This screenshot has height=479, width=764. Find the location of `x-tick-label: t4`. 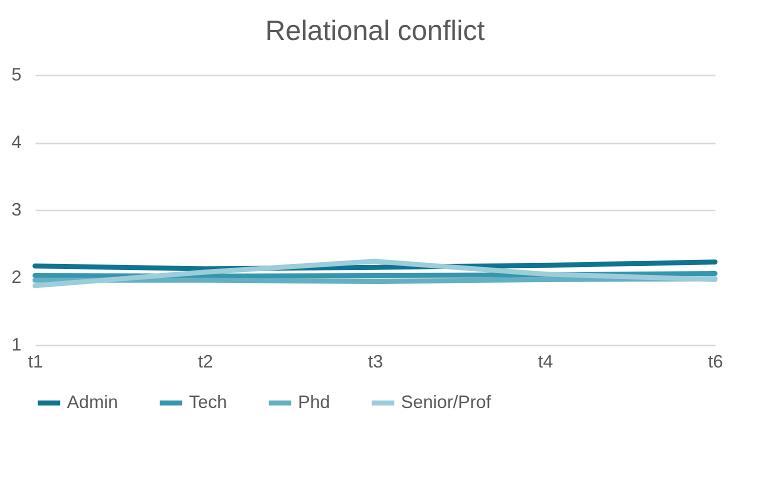

x-tick-label: t4 is located at coordinates (546, 362).